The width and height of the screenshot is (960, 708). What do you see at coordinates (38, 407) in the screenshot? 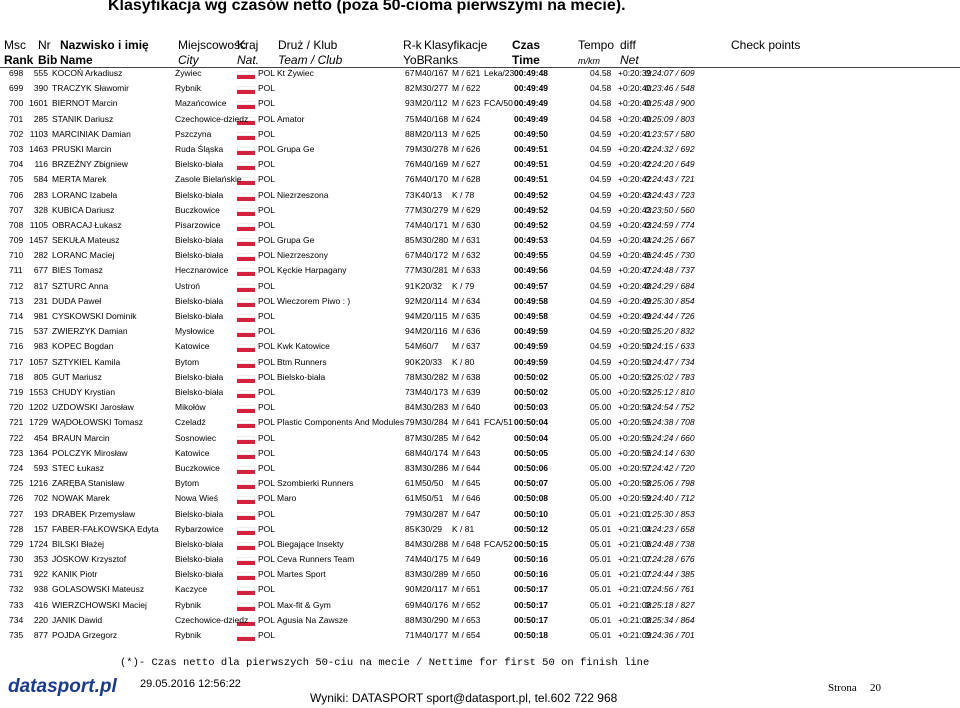
I see `bib: 1202` at bounding box center [38, 407].